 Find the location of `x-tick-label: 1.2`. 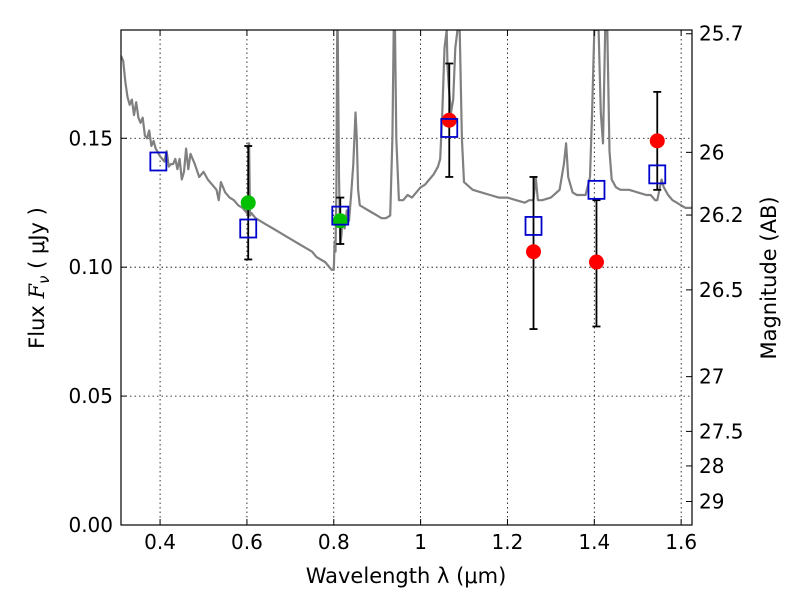

x-tick-label: 1.2 is located at coordinates (508, 542).